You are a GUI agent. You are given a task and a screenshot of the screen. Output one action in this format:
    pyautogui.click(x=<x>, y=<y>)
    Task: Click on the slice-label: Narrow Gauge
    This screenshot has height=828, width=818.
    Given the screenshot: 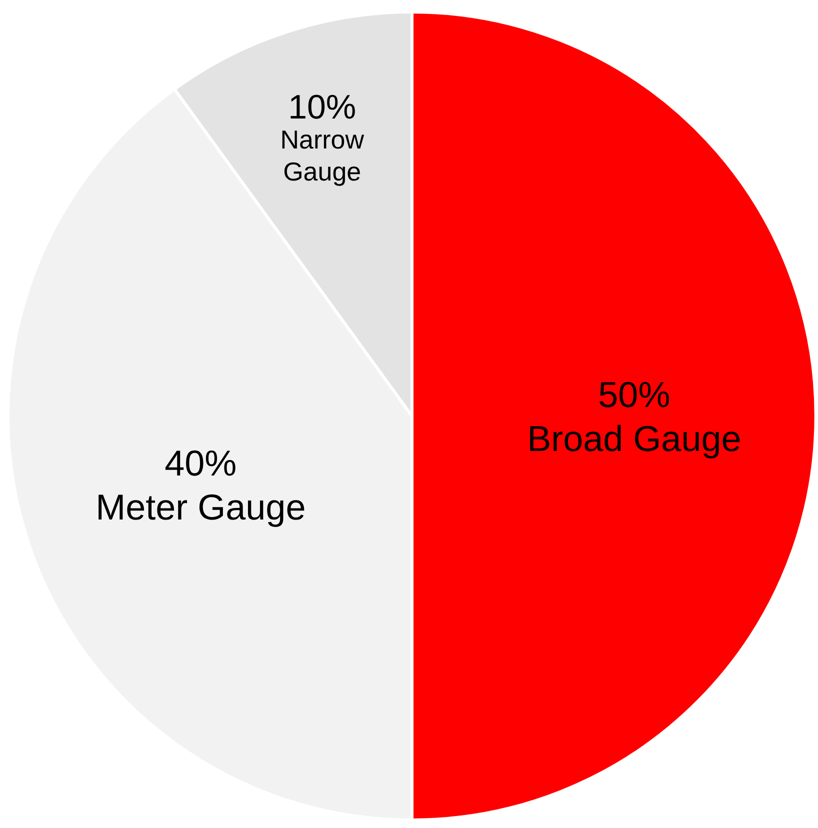 What is the action you would take?
    pyautogui.click(x=322, y=155)
    